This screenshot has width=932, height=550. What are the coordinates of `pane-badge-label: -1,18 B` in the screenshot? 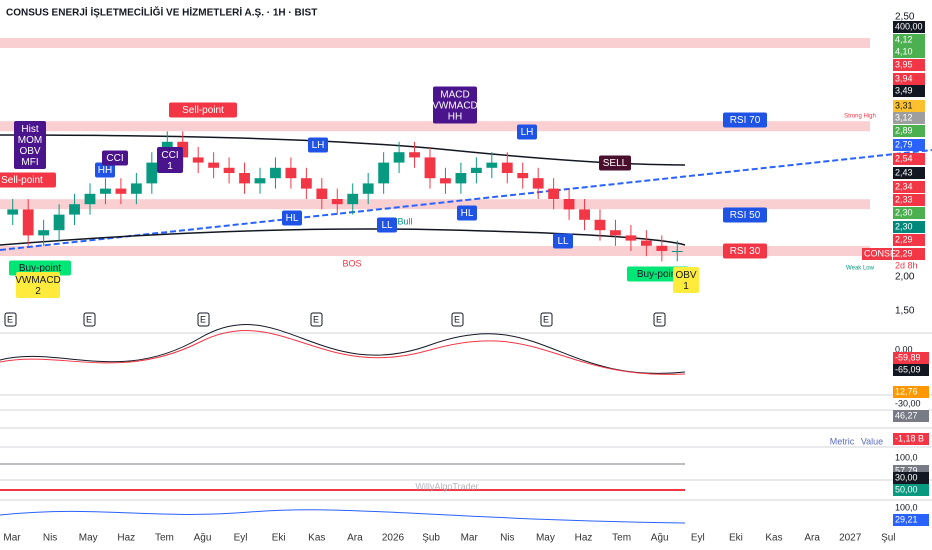 It's located at (909, 438).